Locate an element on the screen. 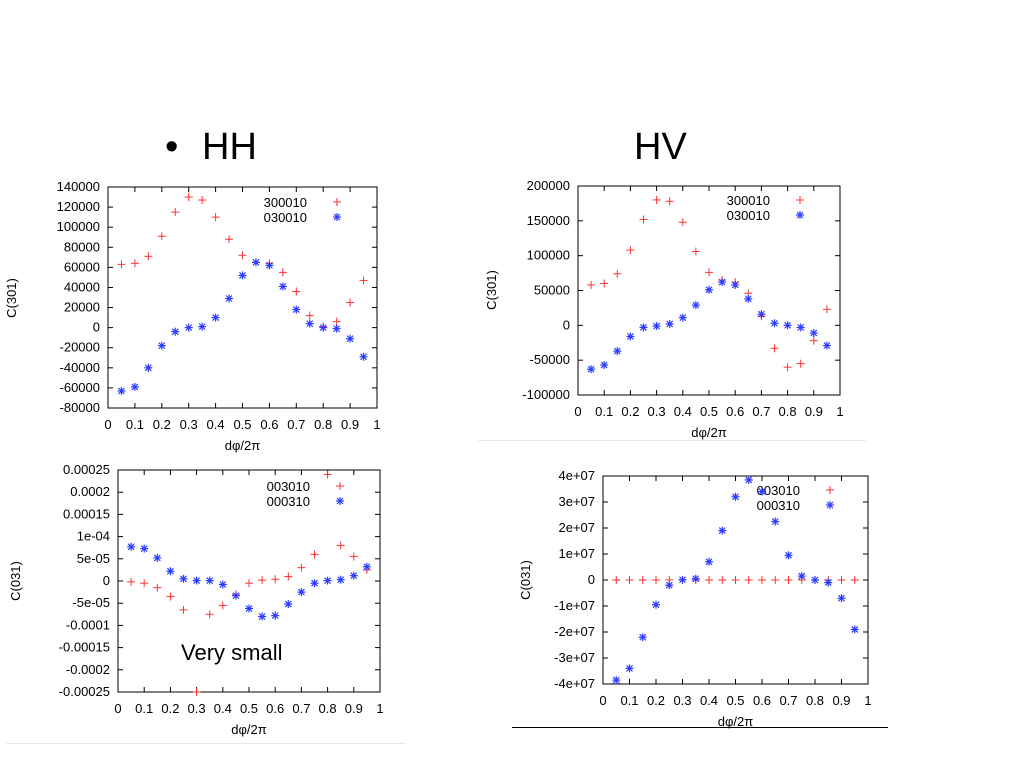 The image size is (1024, 768). y-axis-label: C(031) is located at coordinates (15, 581).